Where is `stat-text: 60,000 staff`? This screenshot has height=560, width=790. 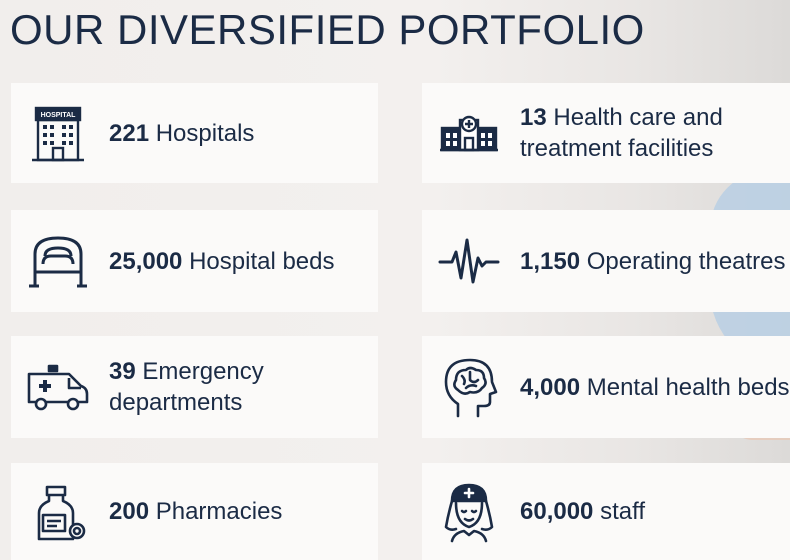
stat-text: 60,000 staff is located at coordinates (582, 511).